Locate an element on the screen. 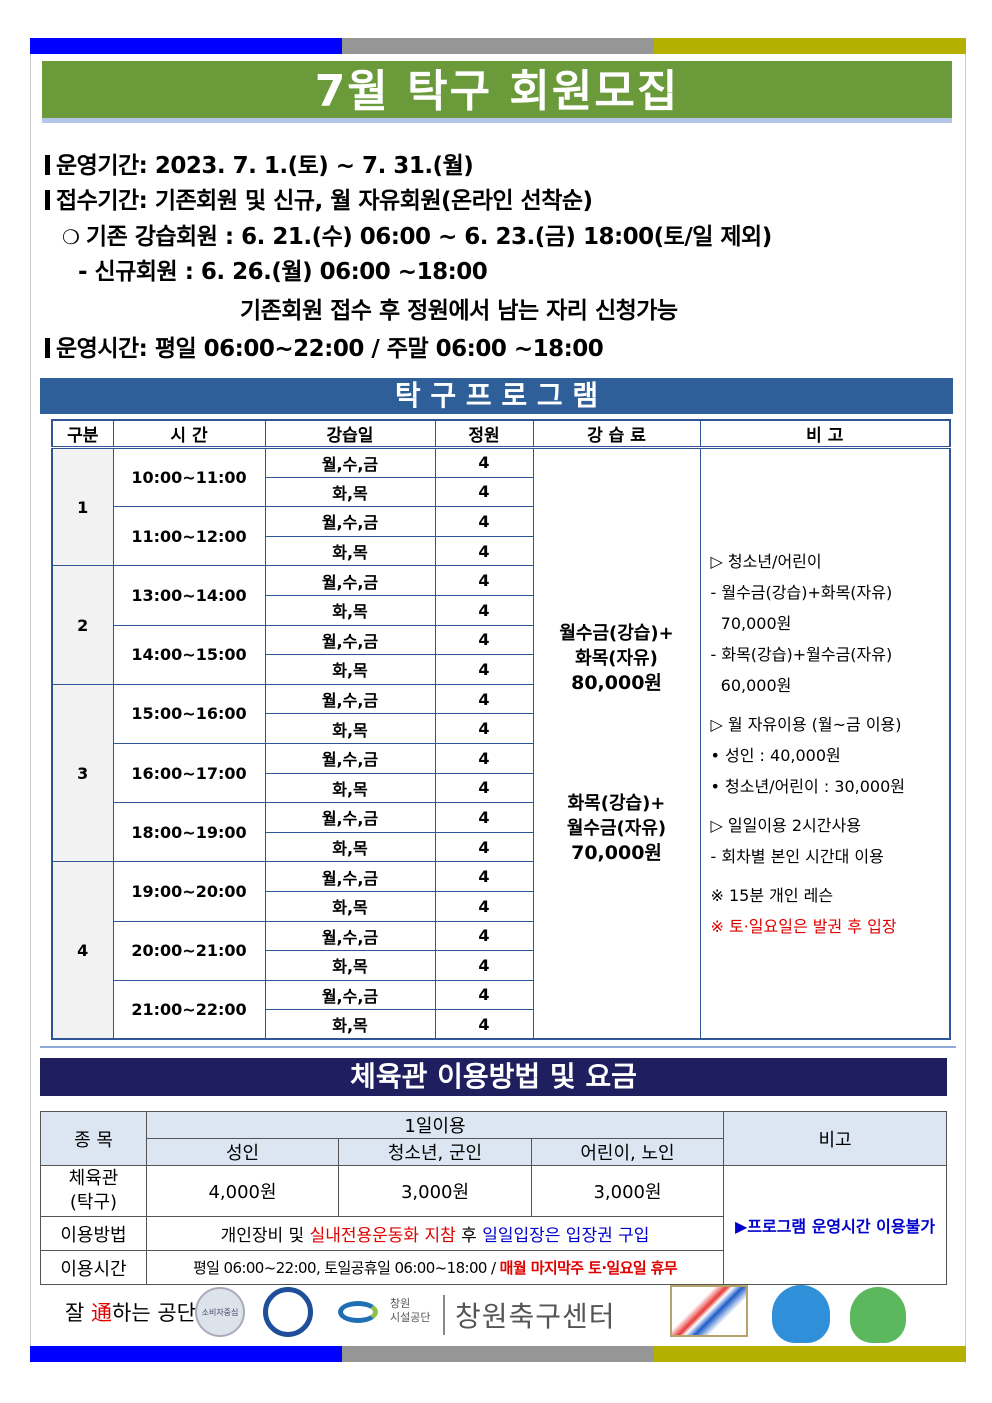  remark-line: - 월수금(강습)+화목(자유) is located at coordinates (801, 592).